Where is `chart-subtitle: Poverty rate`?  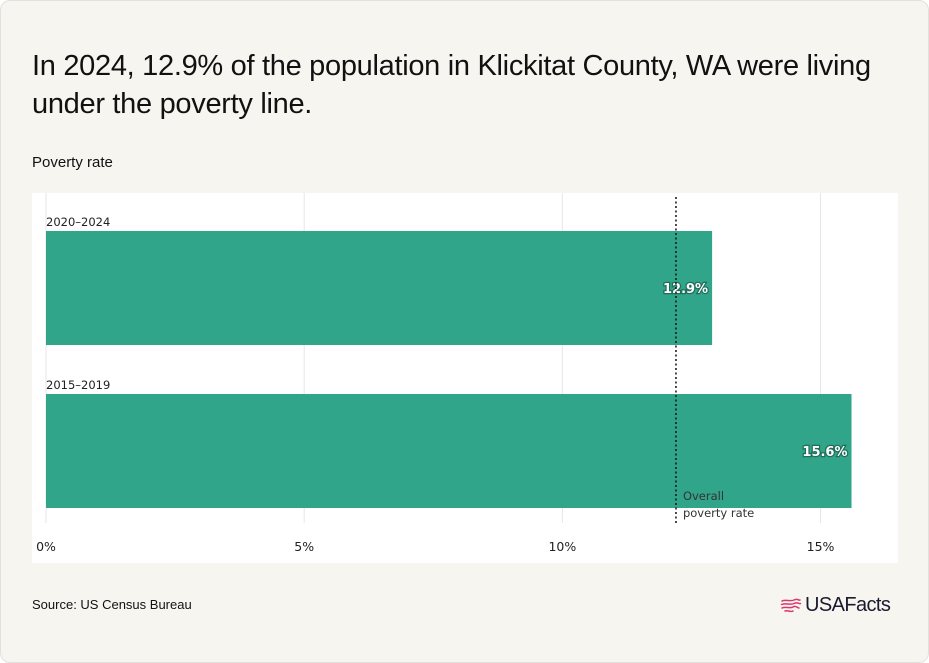 chart-subtitle: Poverty rate is located at coordinates (72, 162).